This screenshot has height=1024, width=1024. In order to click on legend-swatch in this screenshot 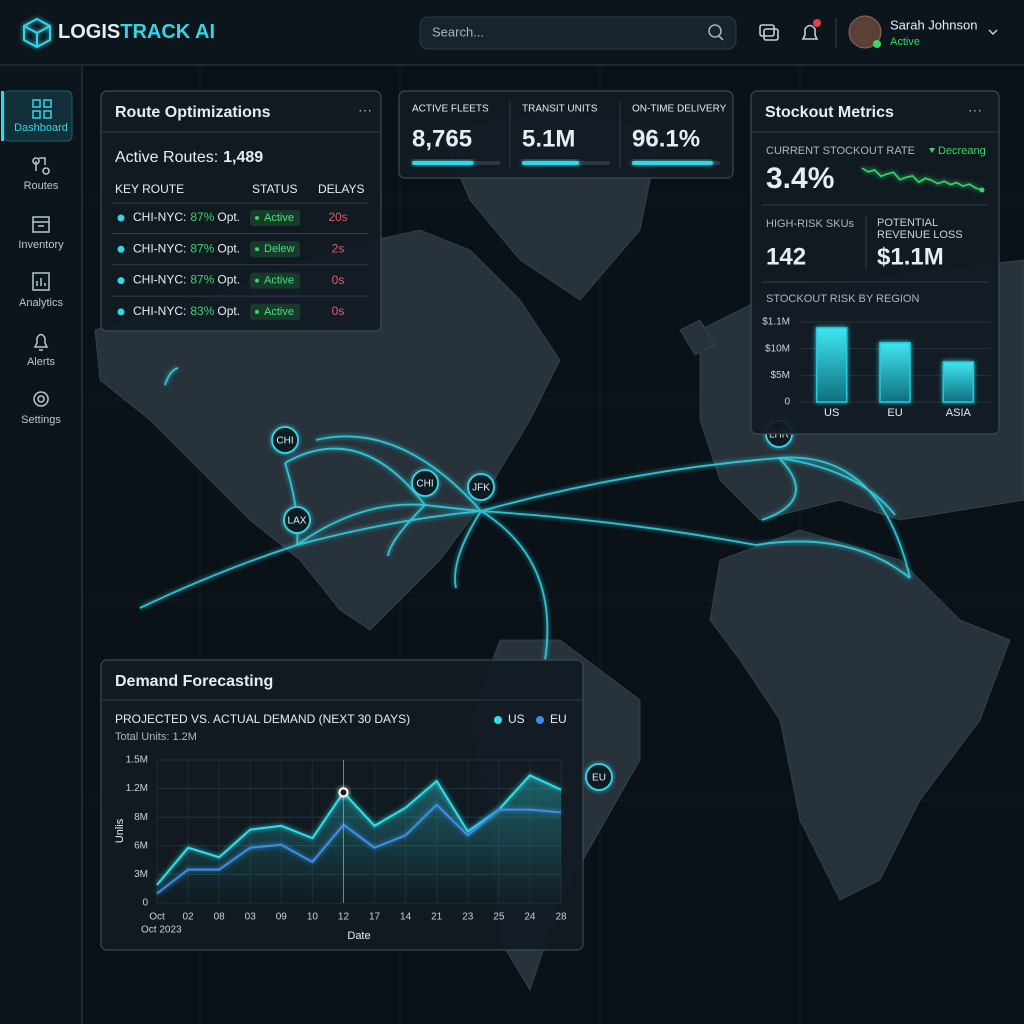, I will do `click(540, 720)`.